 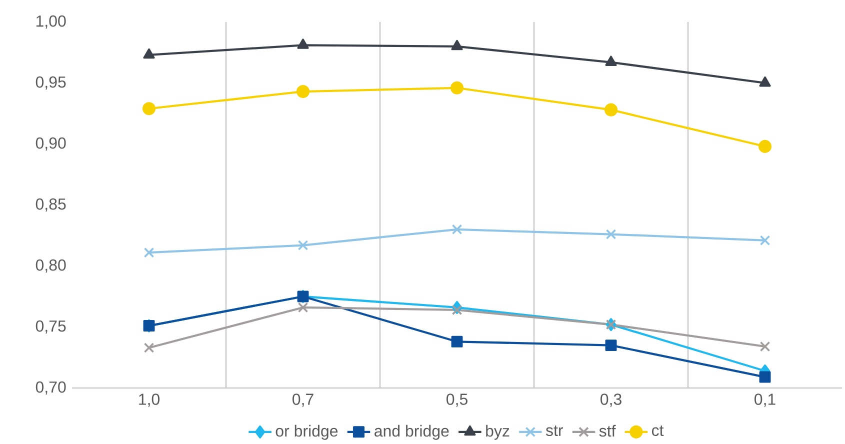 I want to click on legend-label: stf, so click(x=607, y=430).